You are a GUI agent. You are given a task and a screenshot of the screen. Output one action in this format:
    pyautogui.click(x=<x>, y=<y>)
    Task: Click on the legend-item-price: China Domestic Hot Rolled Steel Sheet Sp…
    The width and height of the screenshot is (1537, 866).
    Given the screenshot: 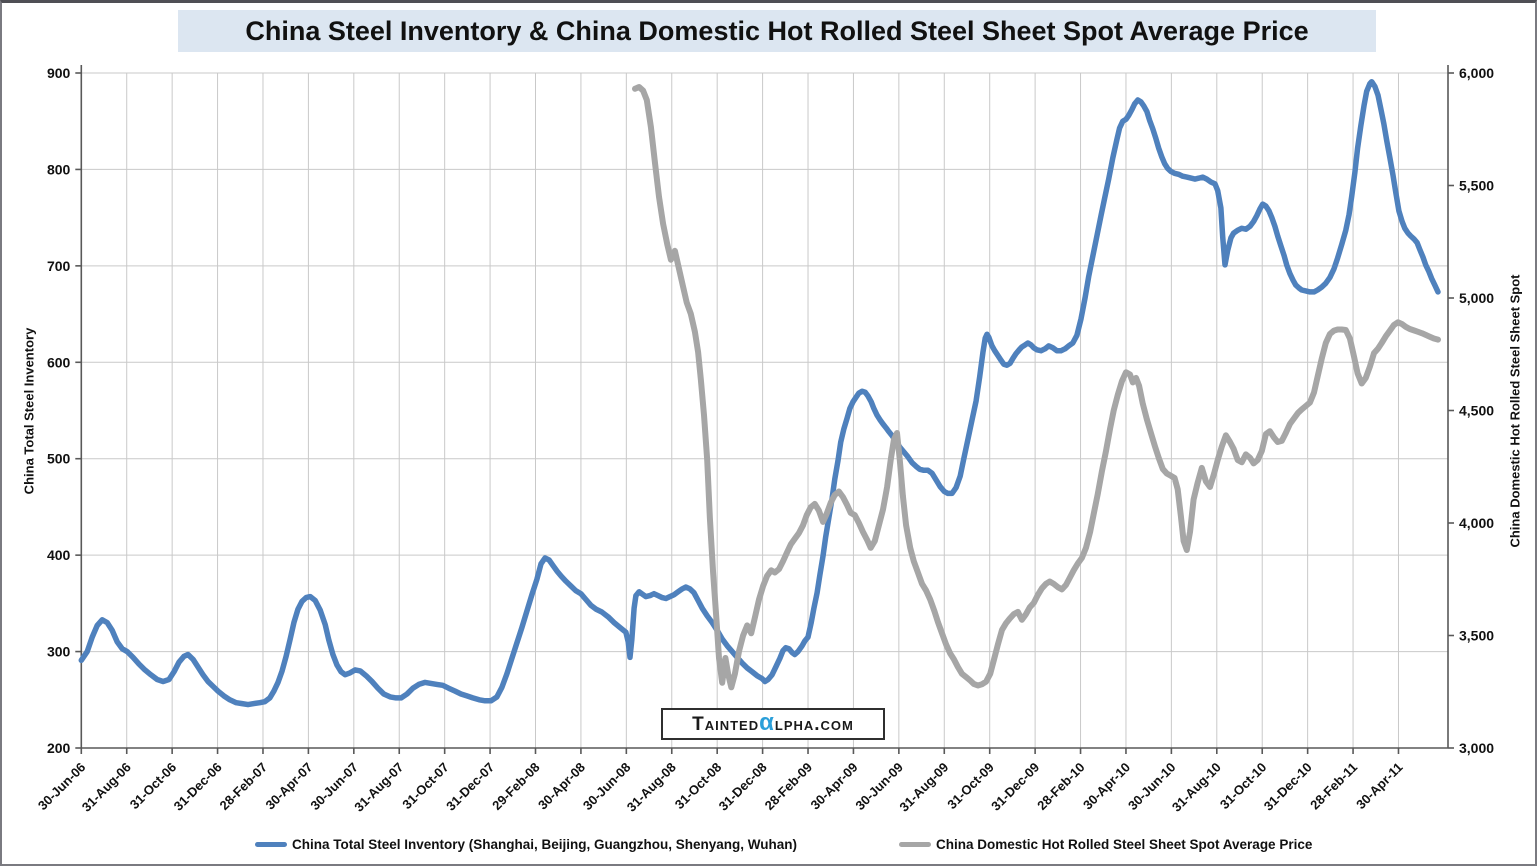 What is the action you would take?
    pyautogui.click(x=1105, y=844)
    